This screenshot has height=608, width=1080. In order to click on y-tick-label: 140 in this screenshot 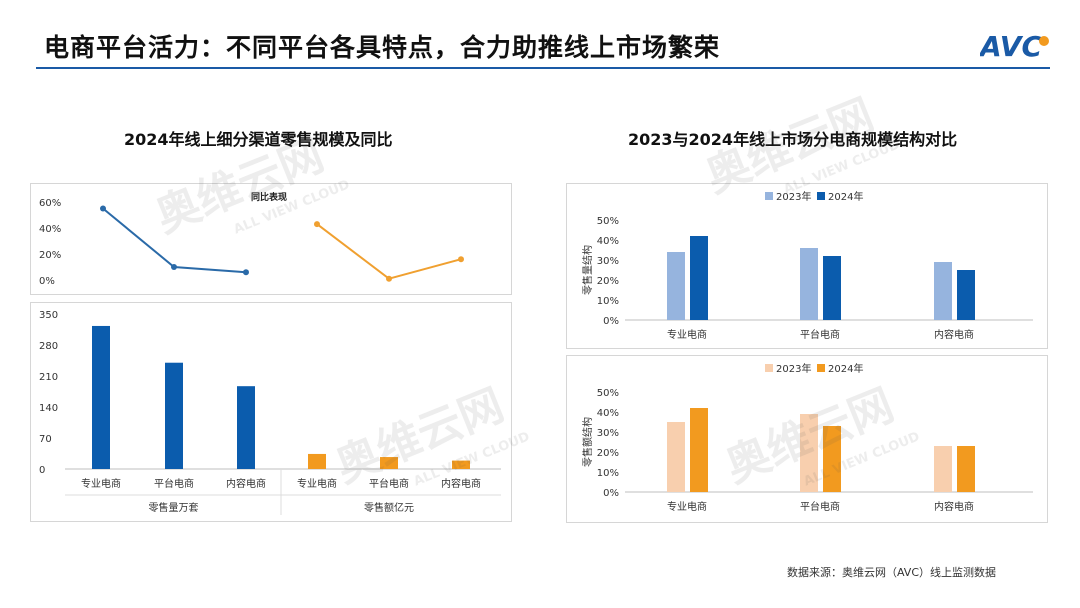, I will do `click(48, 408)`.